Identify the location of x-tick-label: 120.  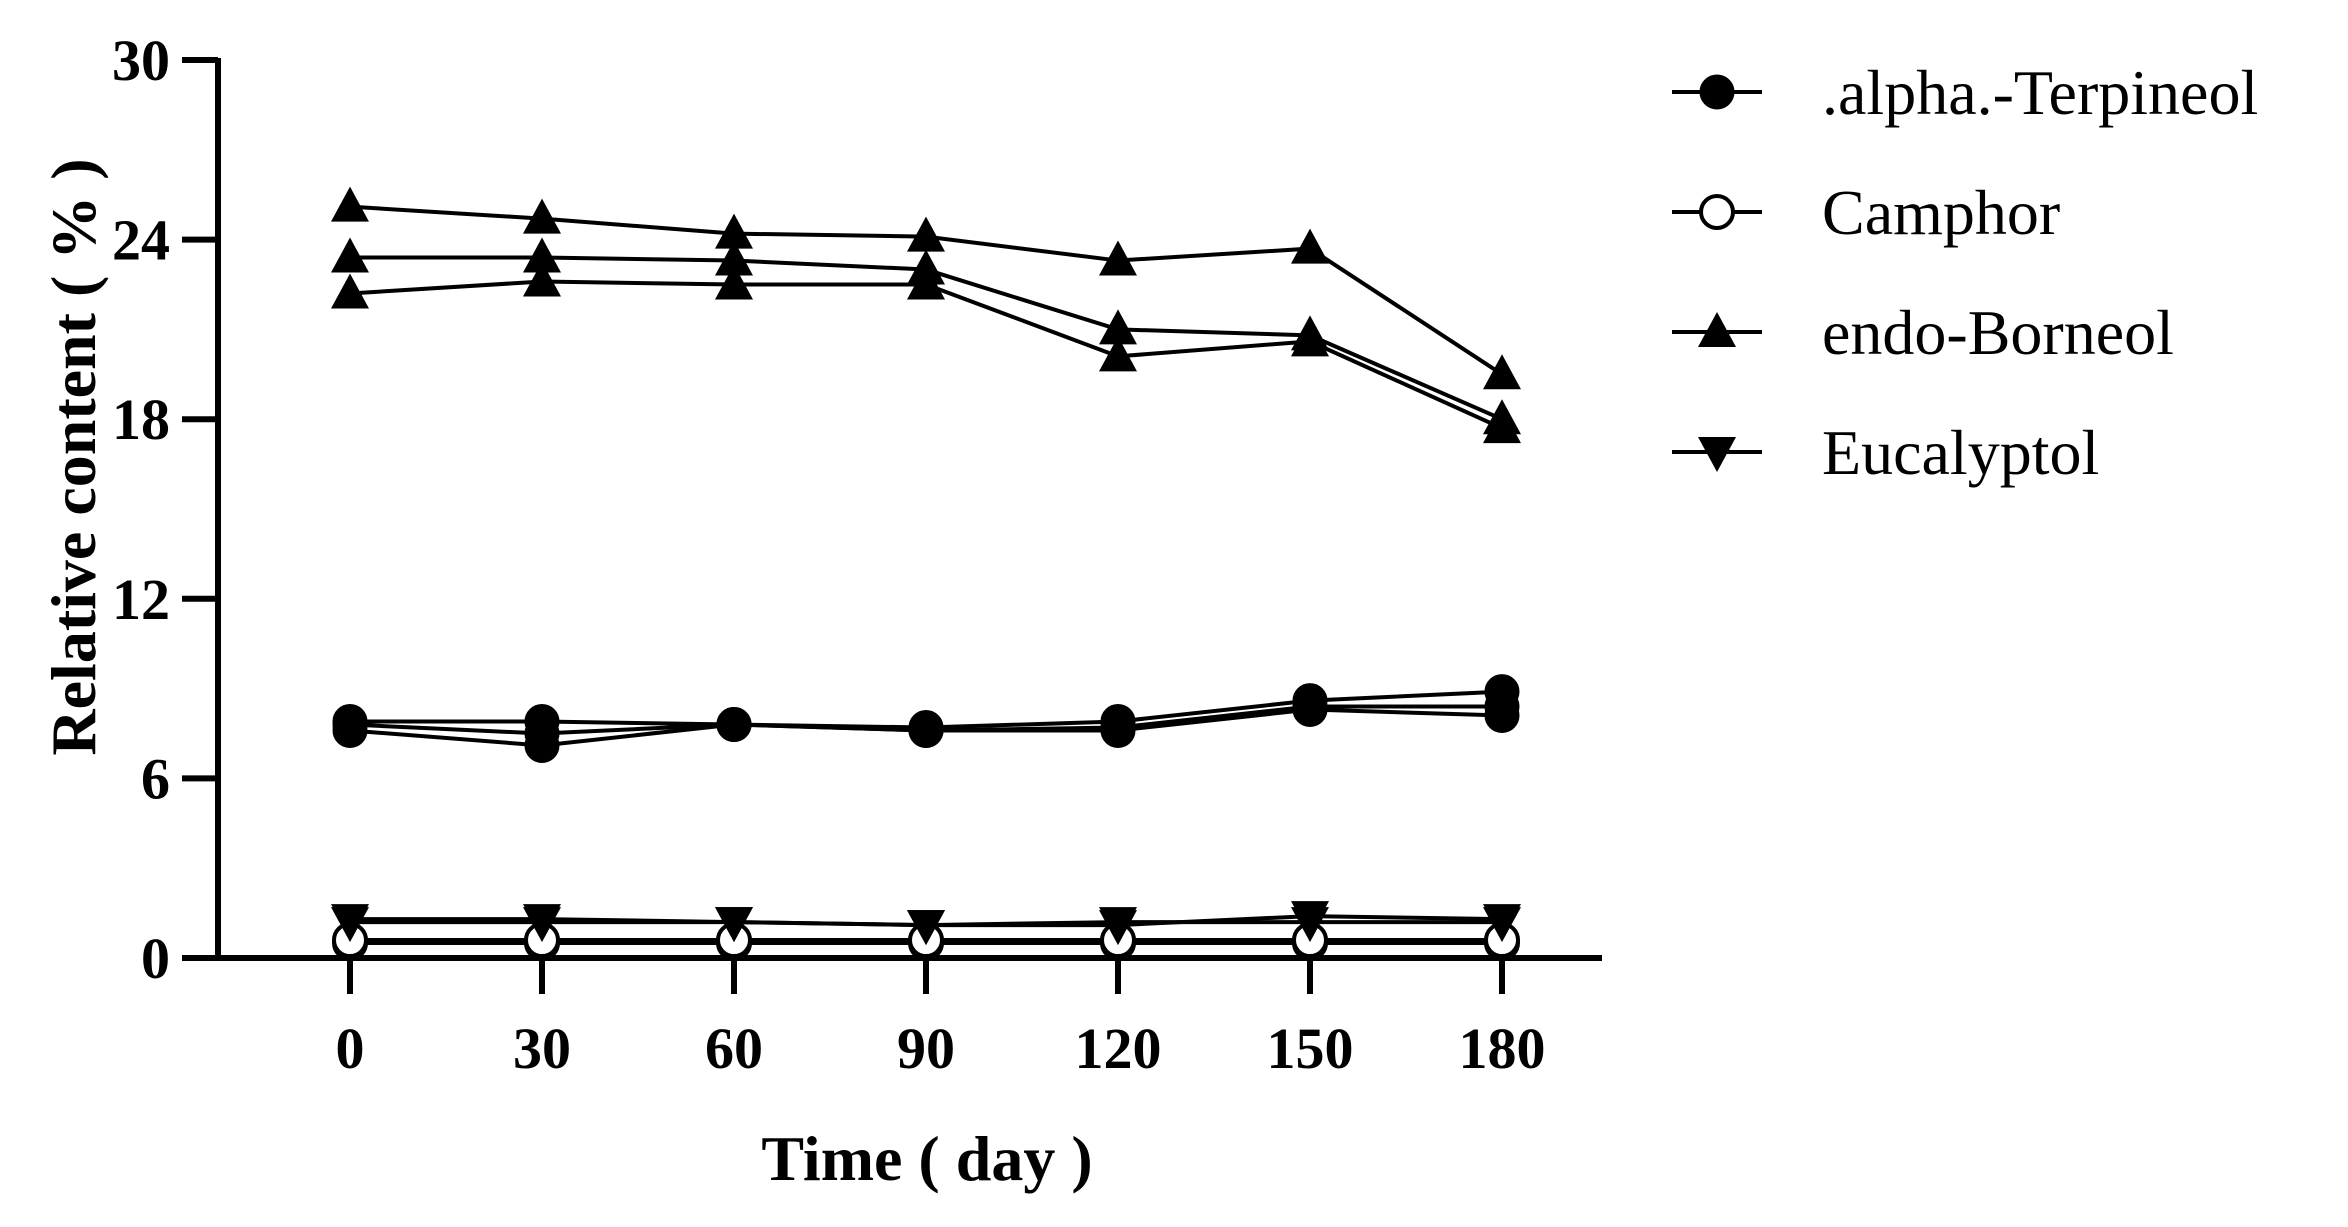
(1118, 1048).